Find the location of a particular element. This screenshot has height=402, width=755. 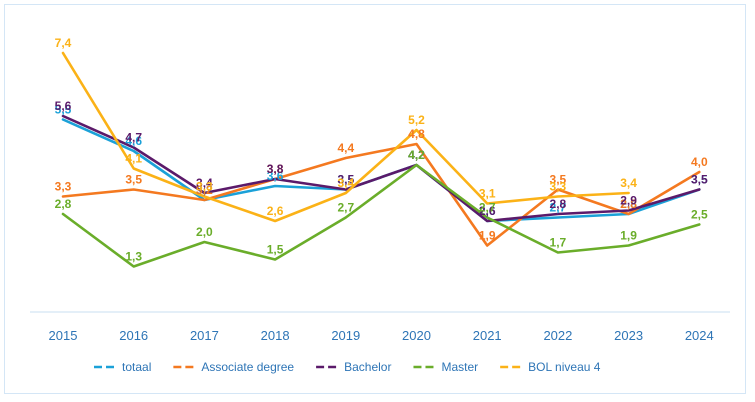

data-label-totaal: 3,6 is located at coordinates (275, 176).